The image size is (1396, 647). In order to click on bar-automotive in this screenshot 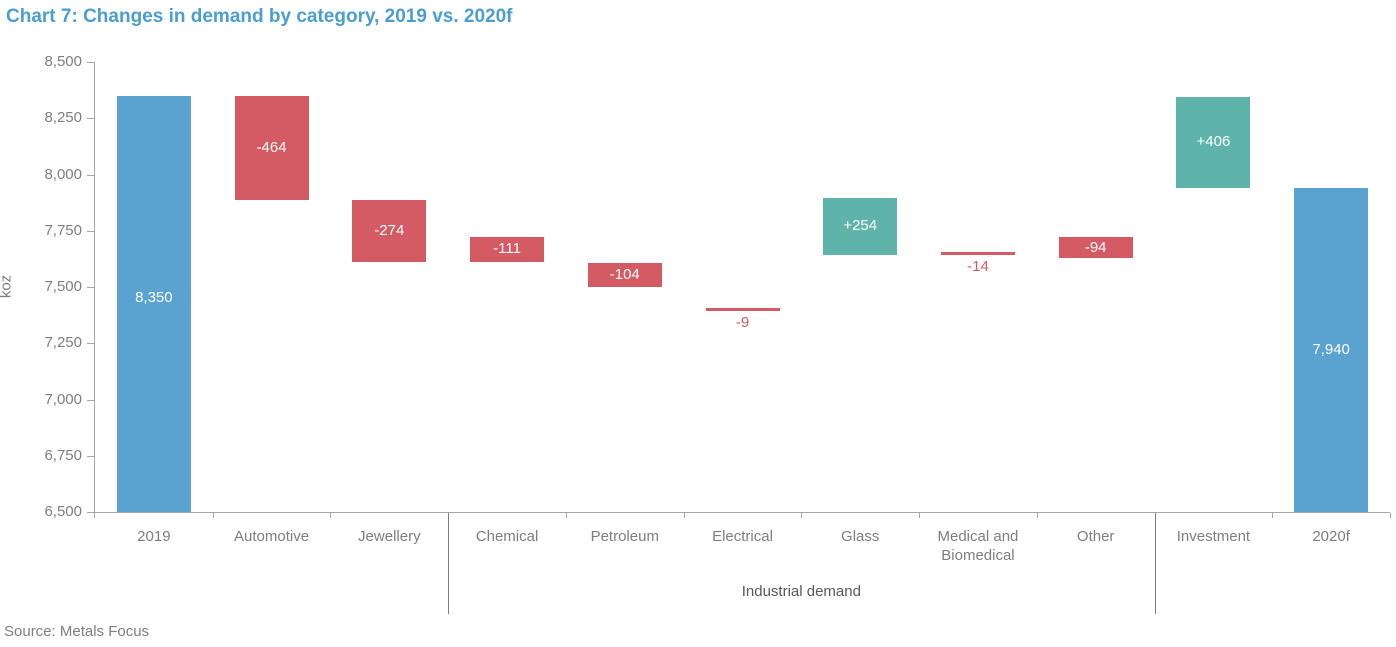, I will do `click(271, 148)`.